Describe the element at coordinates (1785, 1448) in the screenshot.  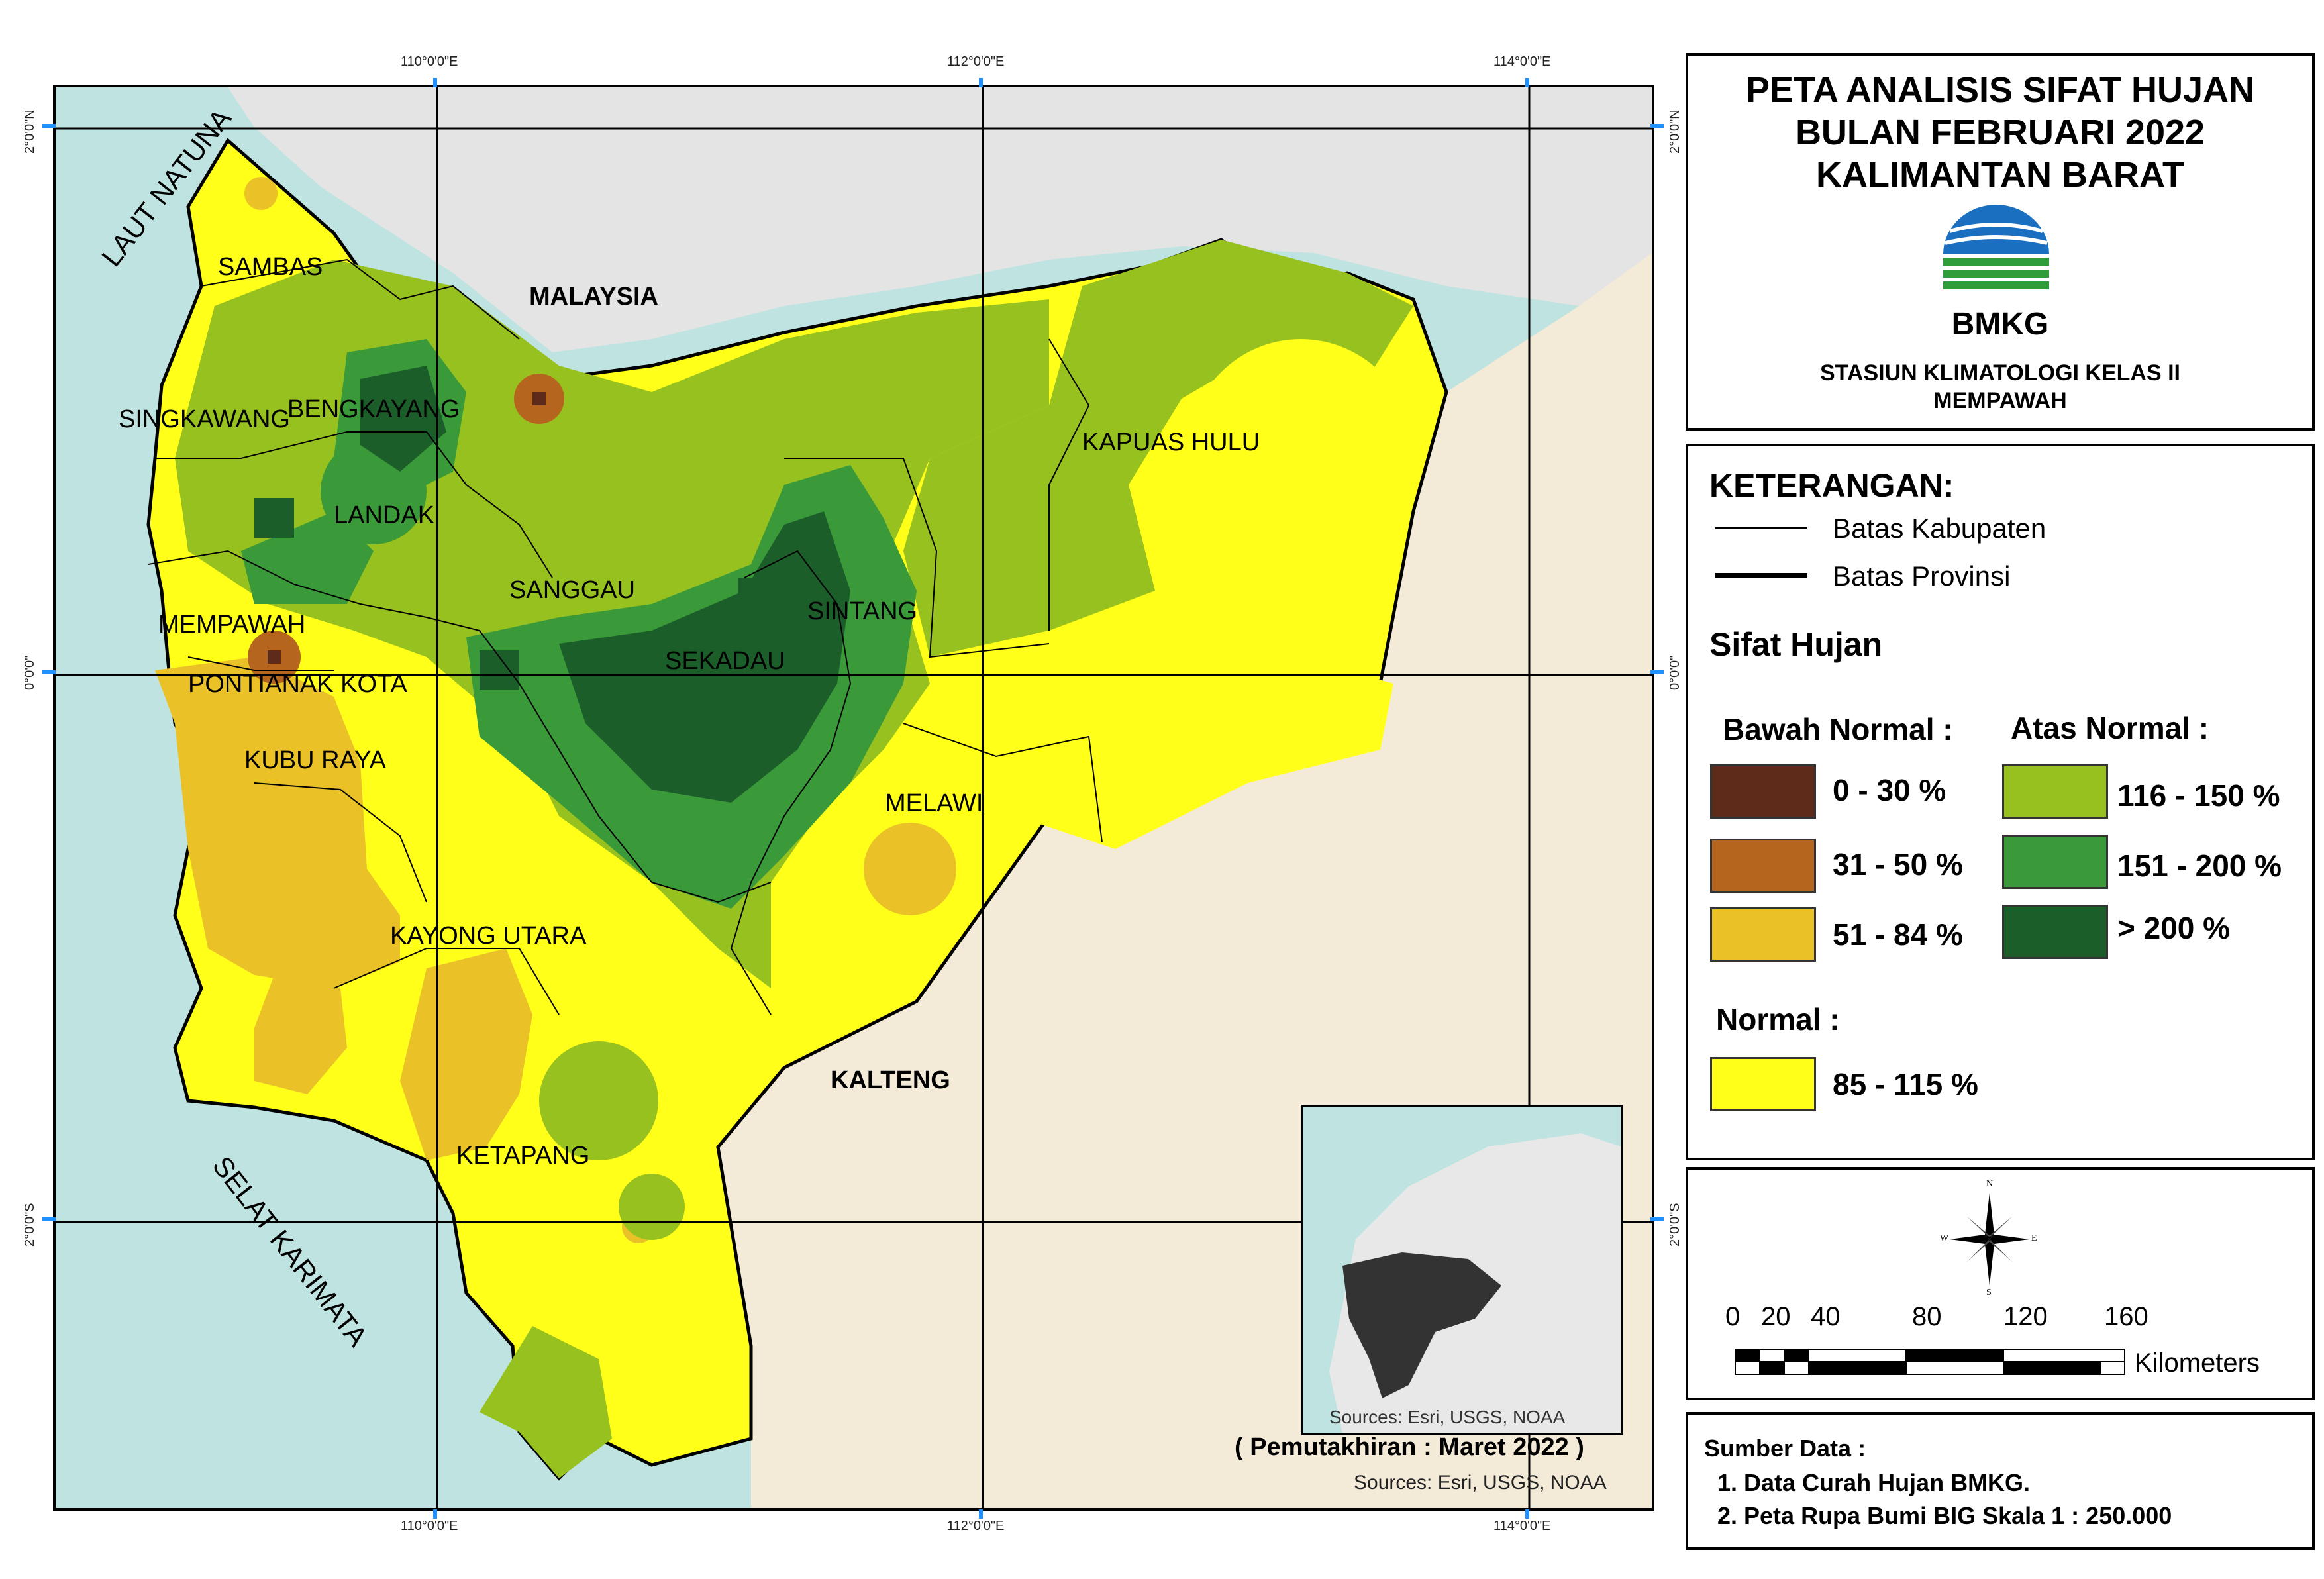
I see `sources-heading: Sumber Data :` at that location.